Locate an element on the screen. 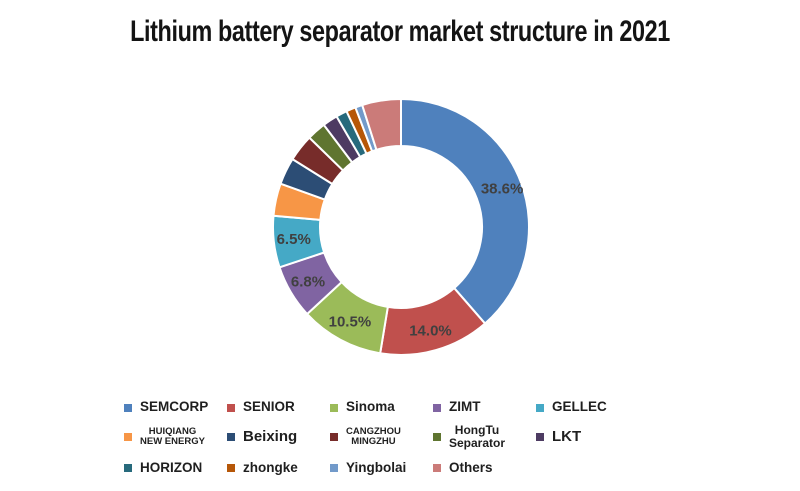  legend-swatch-cangzhou-mingzhu is located at coordinates (334, 437).